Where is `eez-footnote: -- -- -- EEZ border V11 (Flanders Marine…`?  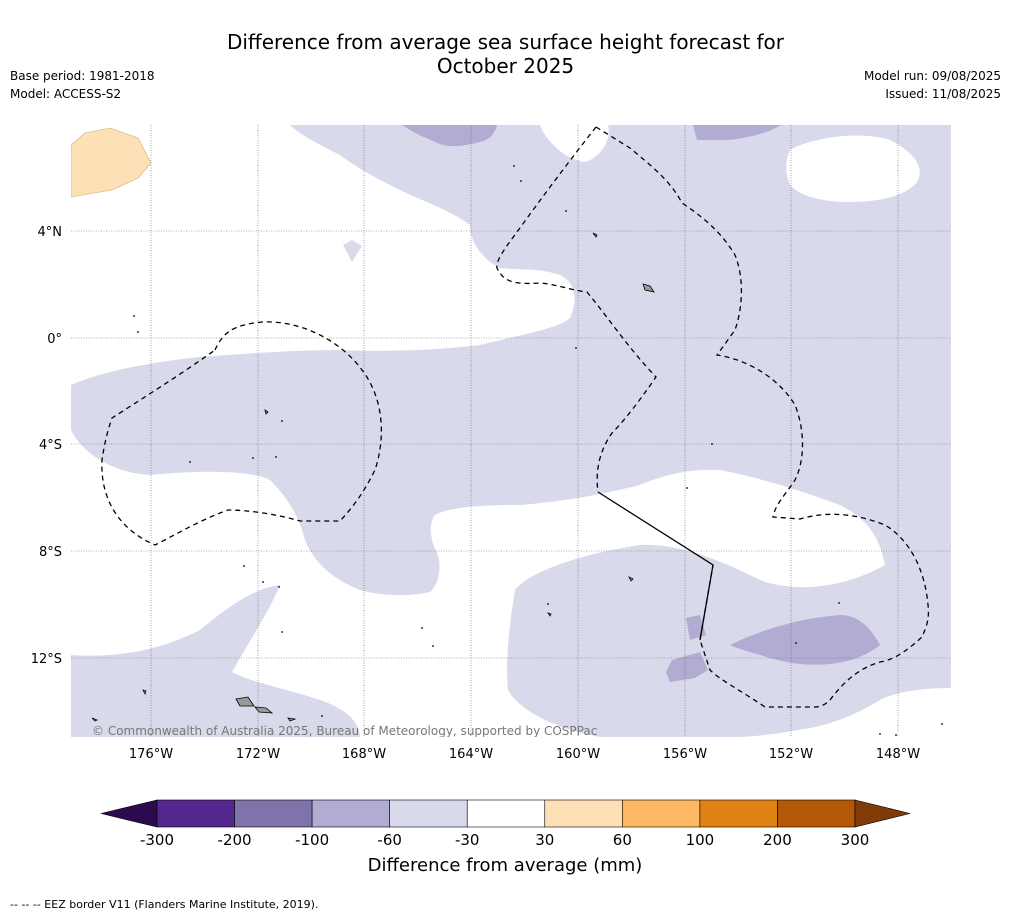
eez-footnote: -- -- -- EEZ border V11 (Flanders Marine… is located at coordinates (164, 904).